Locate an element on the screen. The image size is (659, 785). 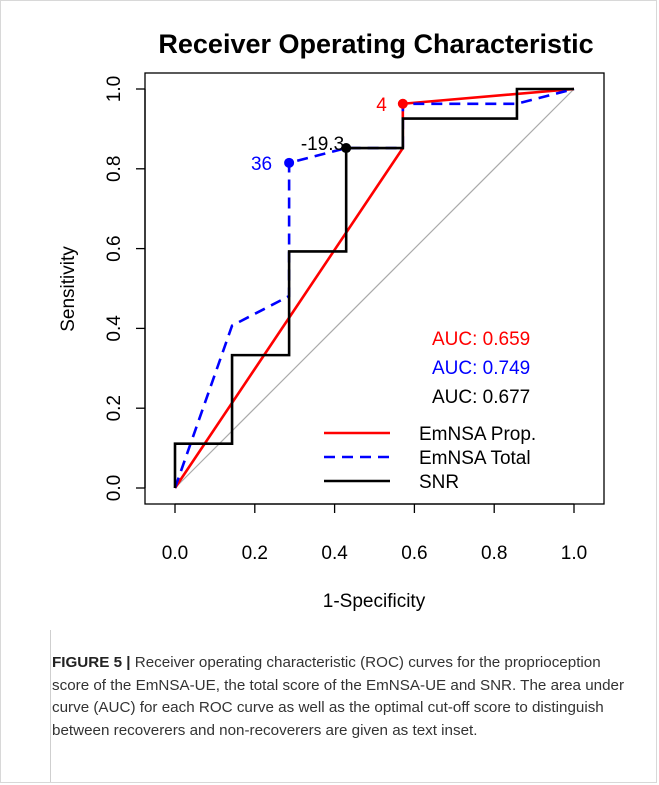
auc-label: AUC: 0.659 is located at coordinates (481, 339).